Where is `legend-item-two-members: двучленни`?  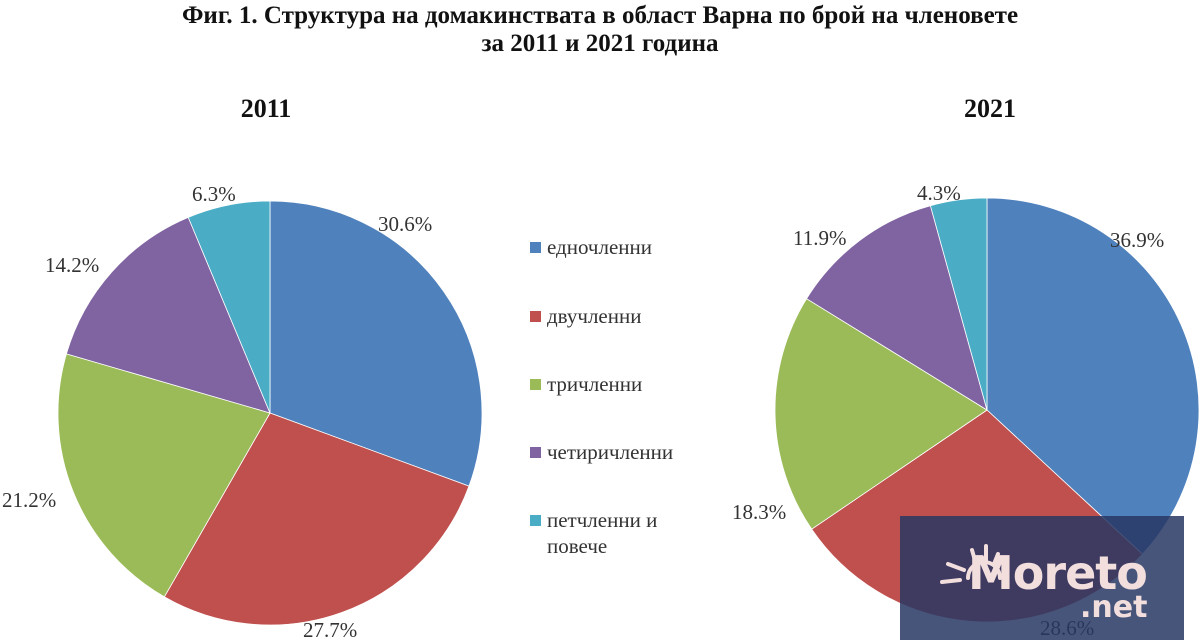 legend-item-two-members: двучленни is located at coordinates (585, 316).